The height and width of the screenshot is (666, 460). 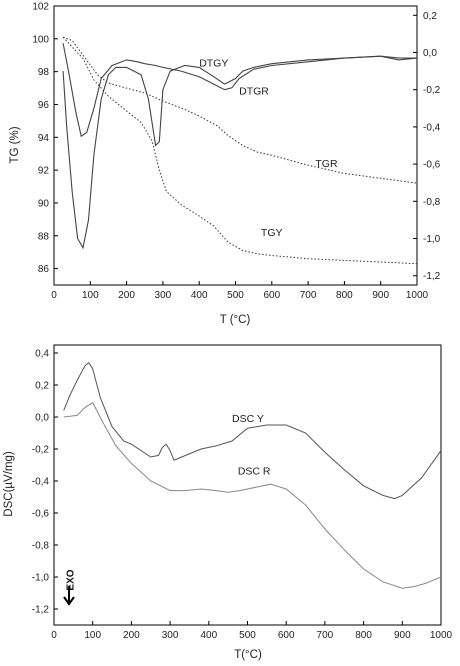 What do you see at coordinates (42, 386) in the screenshot?
I see `dsc-y-tick-label: 0,2` at bounding box center [42, 386].